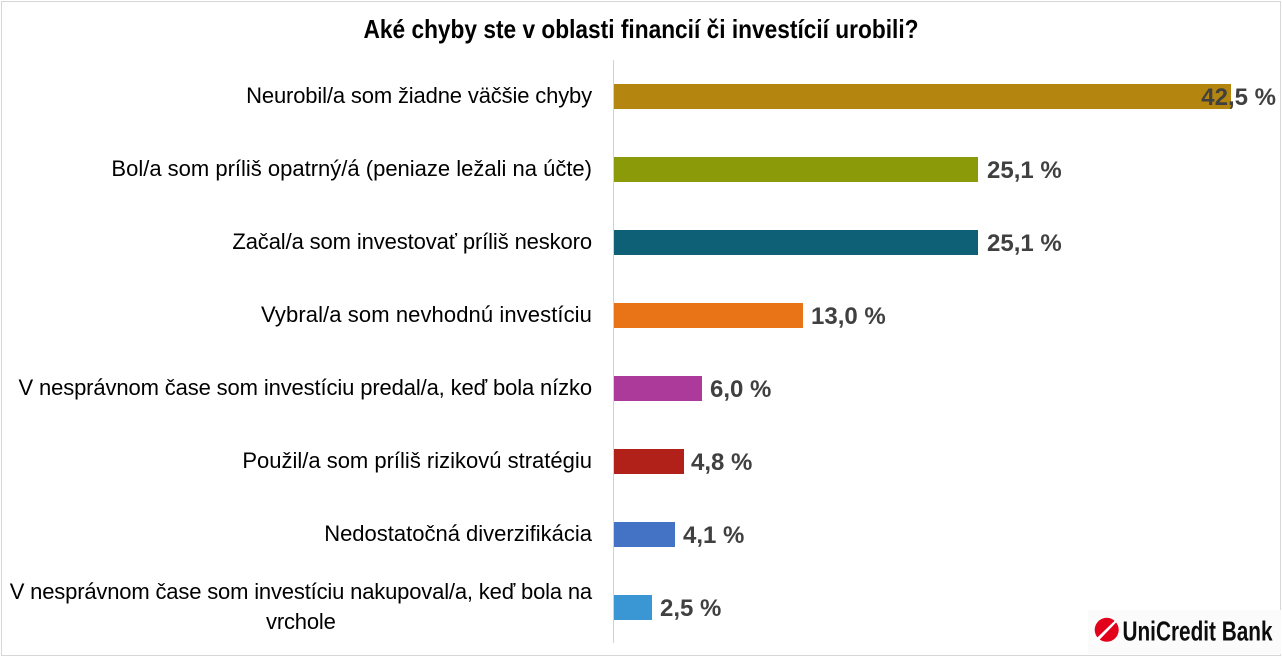 Image resolution: width=1282 pixels, height=663 pixels. Describe the element at coordinates (1198, 631) in the screenshot. I see `svg-text: UniCredit Bank` at that location.